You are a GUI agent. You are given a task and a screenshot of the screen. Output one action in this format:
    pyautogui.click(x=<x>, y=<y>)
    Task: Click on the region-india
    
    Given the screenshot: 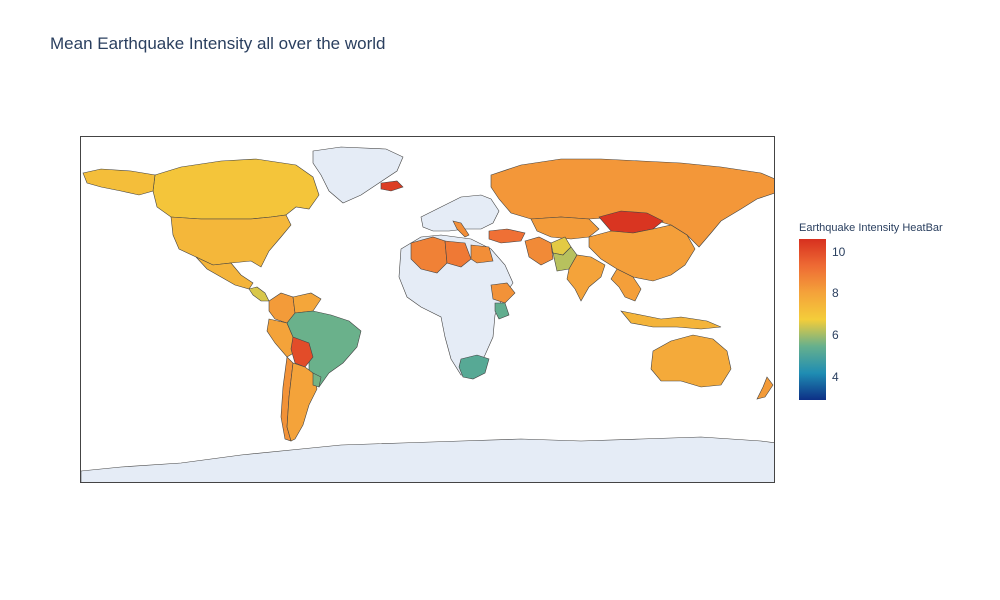 What is the action you would take?
    pyautogui.click(x=586, y=278)
    